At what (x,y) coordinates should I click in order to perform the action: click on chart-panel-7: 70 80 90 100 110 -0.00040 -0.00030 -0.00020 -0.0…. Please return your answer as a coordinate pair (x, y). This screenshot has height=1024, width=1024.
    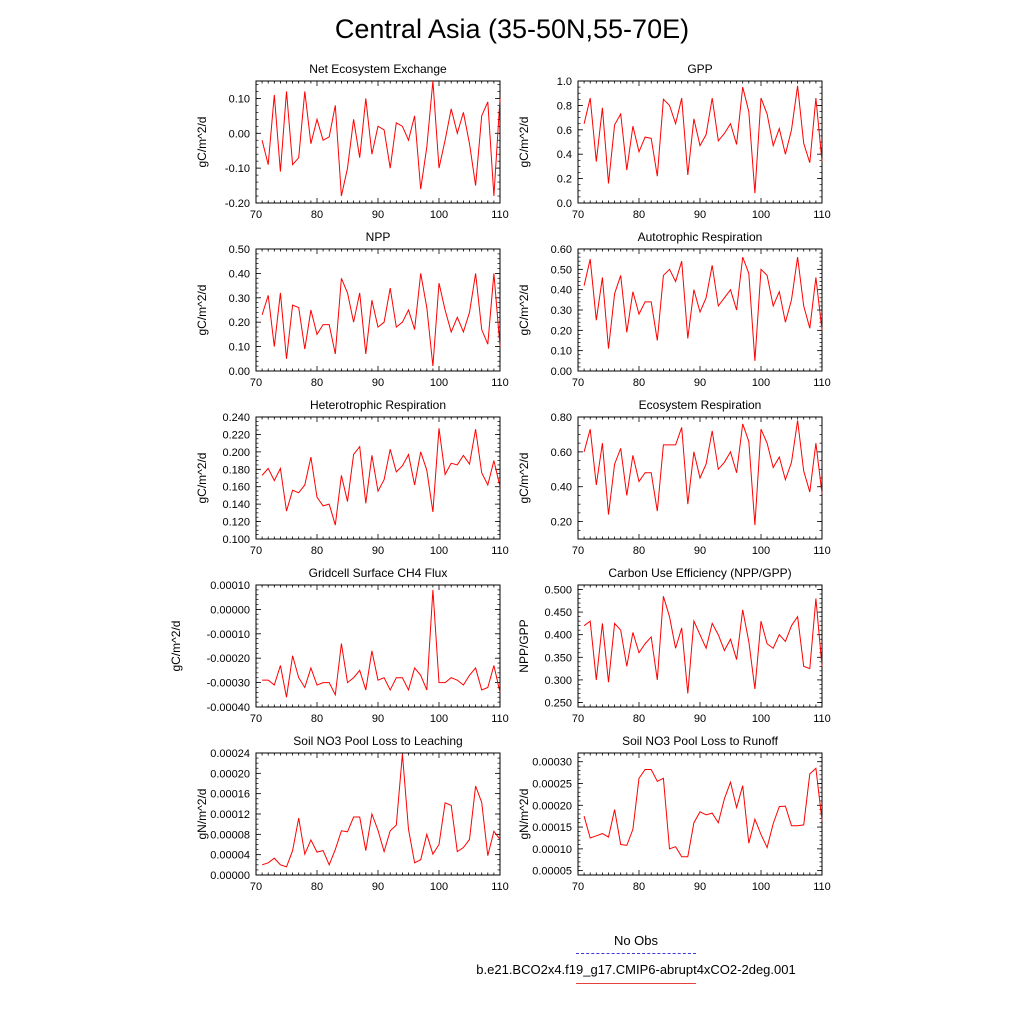
    Looking at the image, I should click on (339, 645).